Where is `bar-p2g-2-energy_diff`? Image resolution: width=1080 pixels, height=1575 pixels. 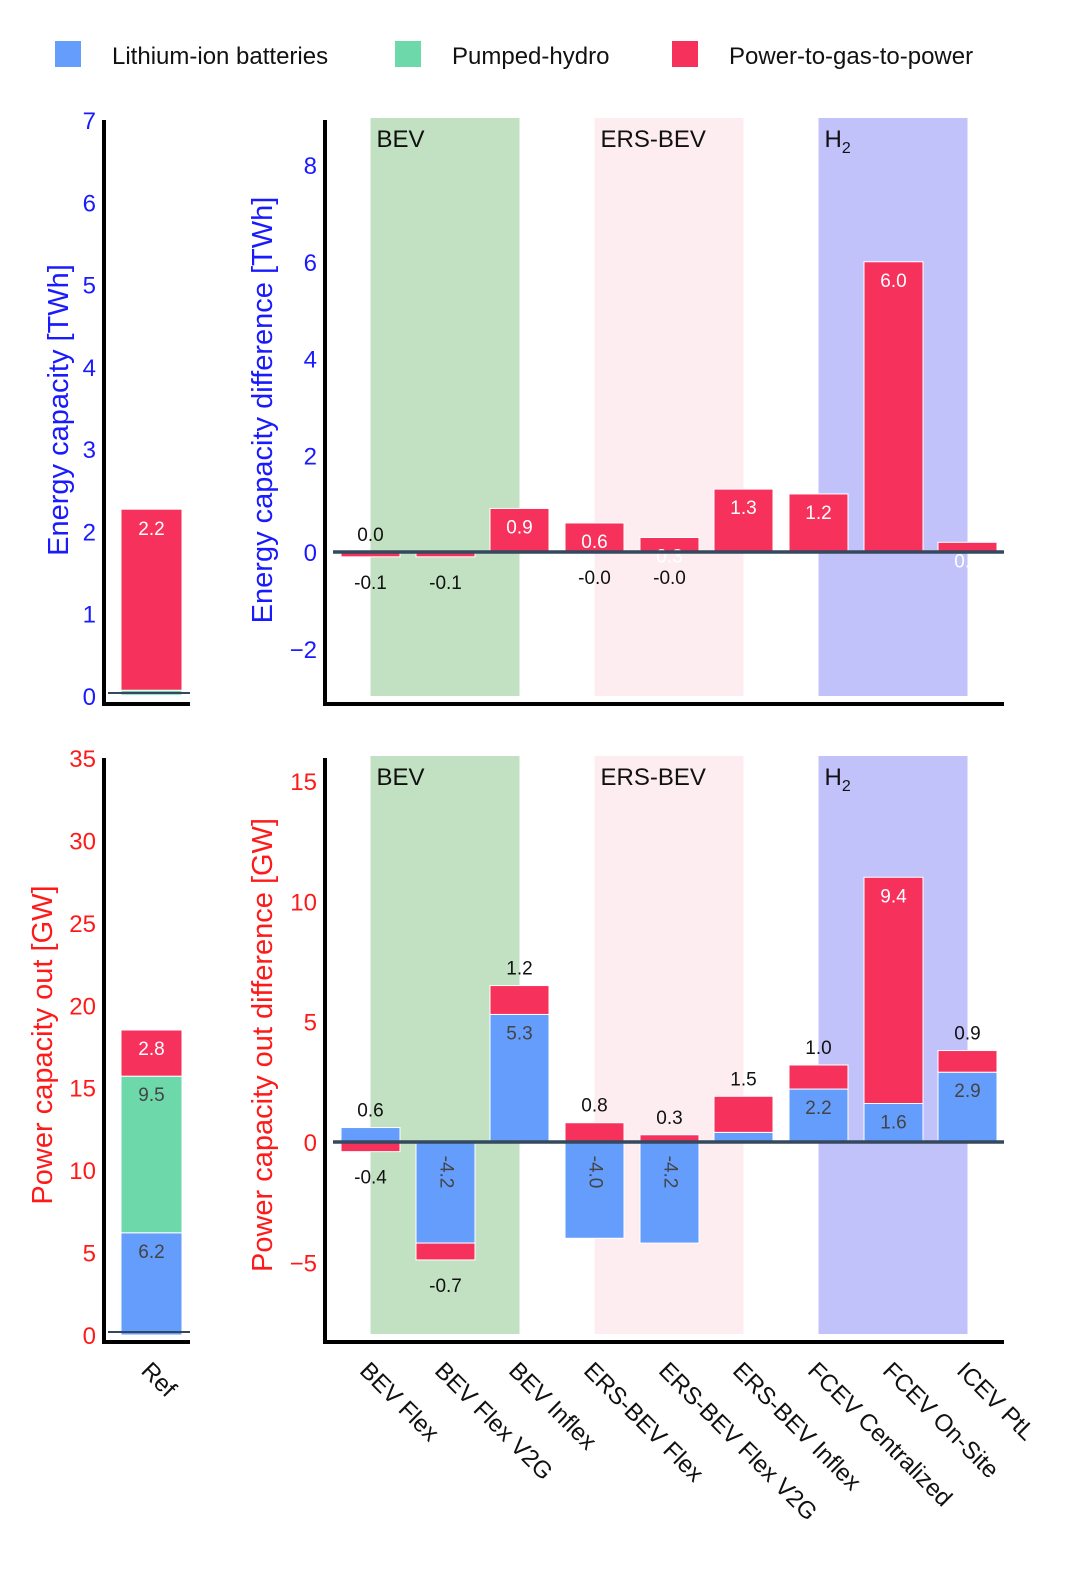 bar-p2g-2-energy_diff is located at coordinates (519, 530).